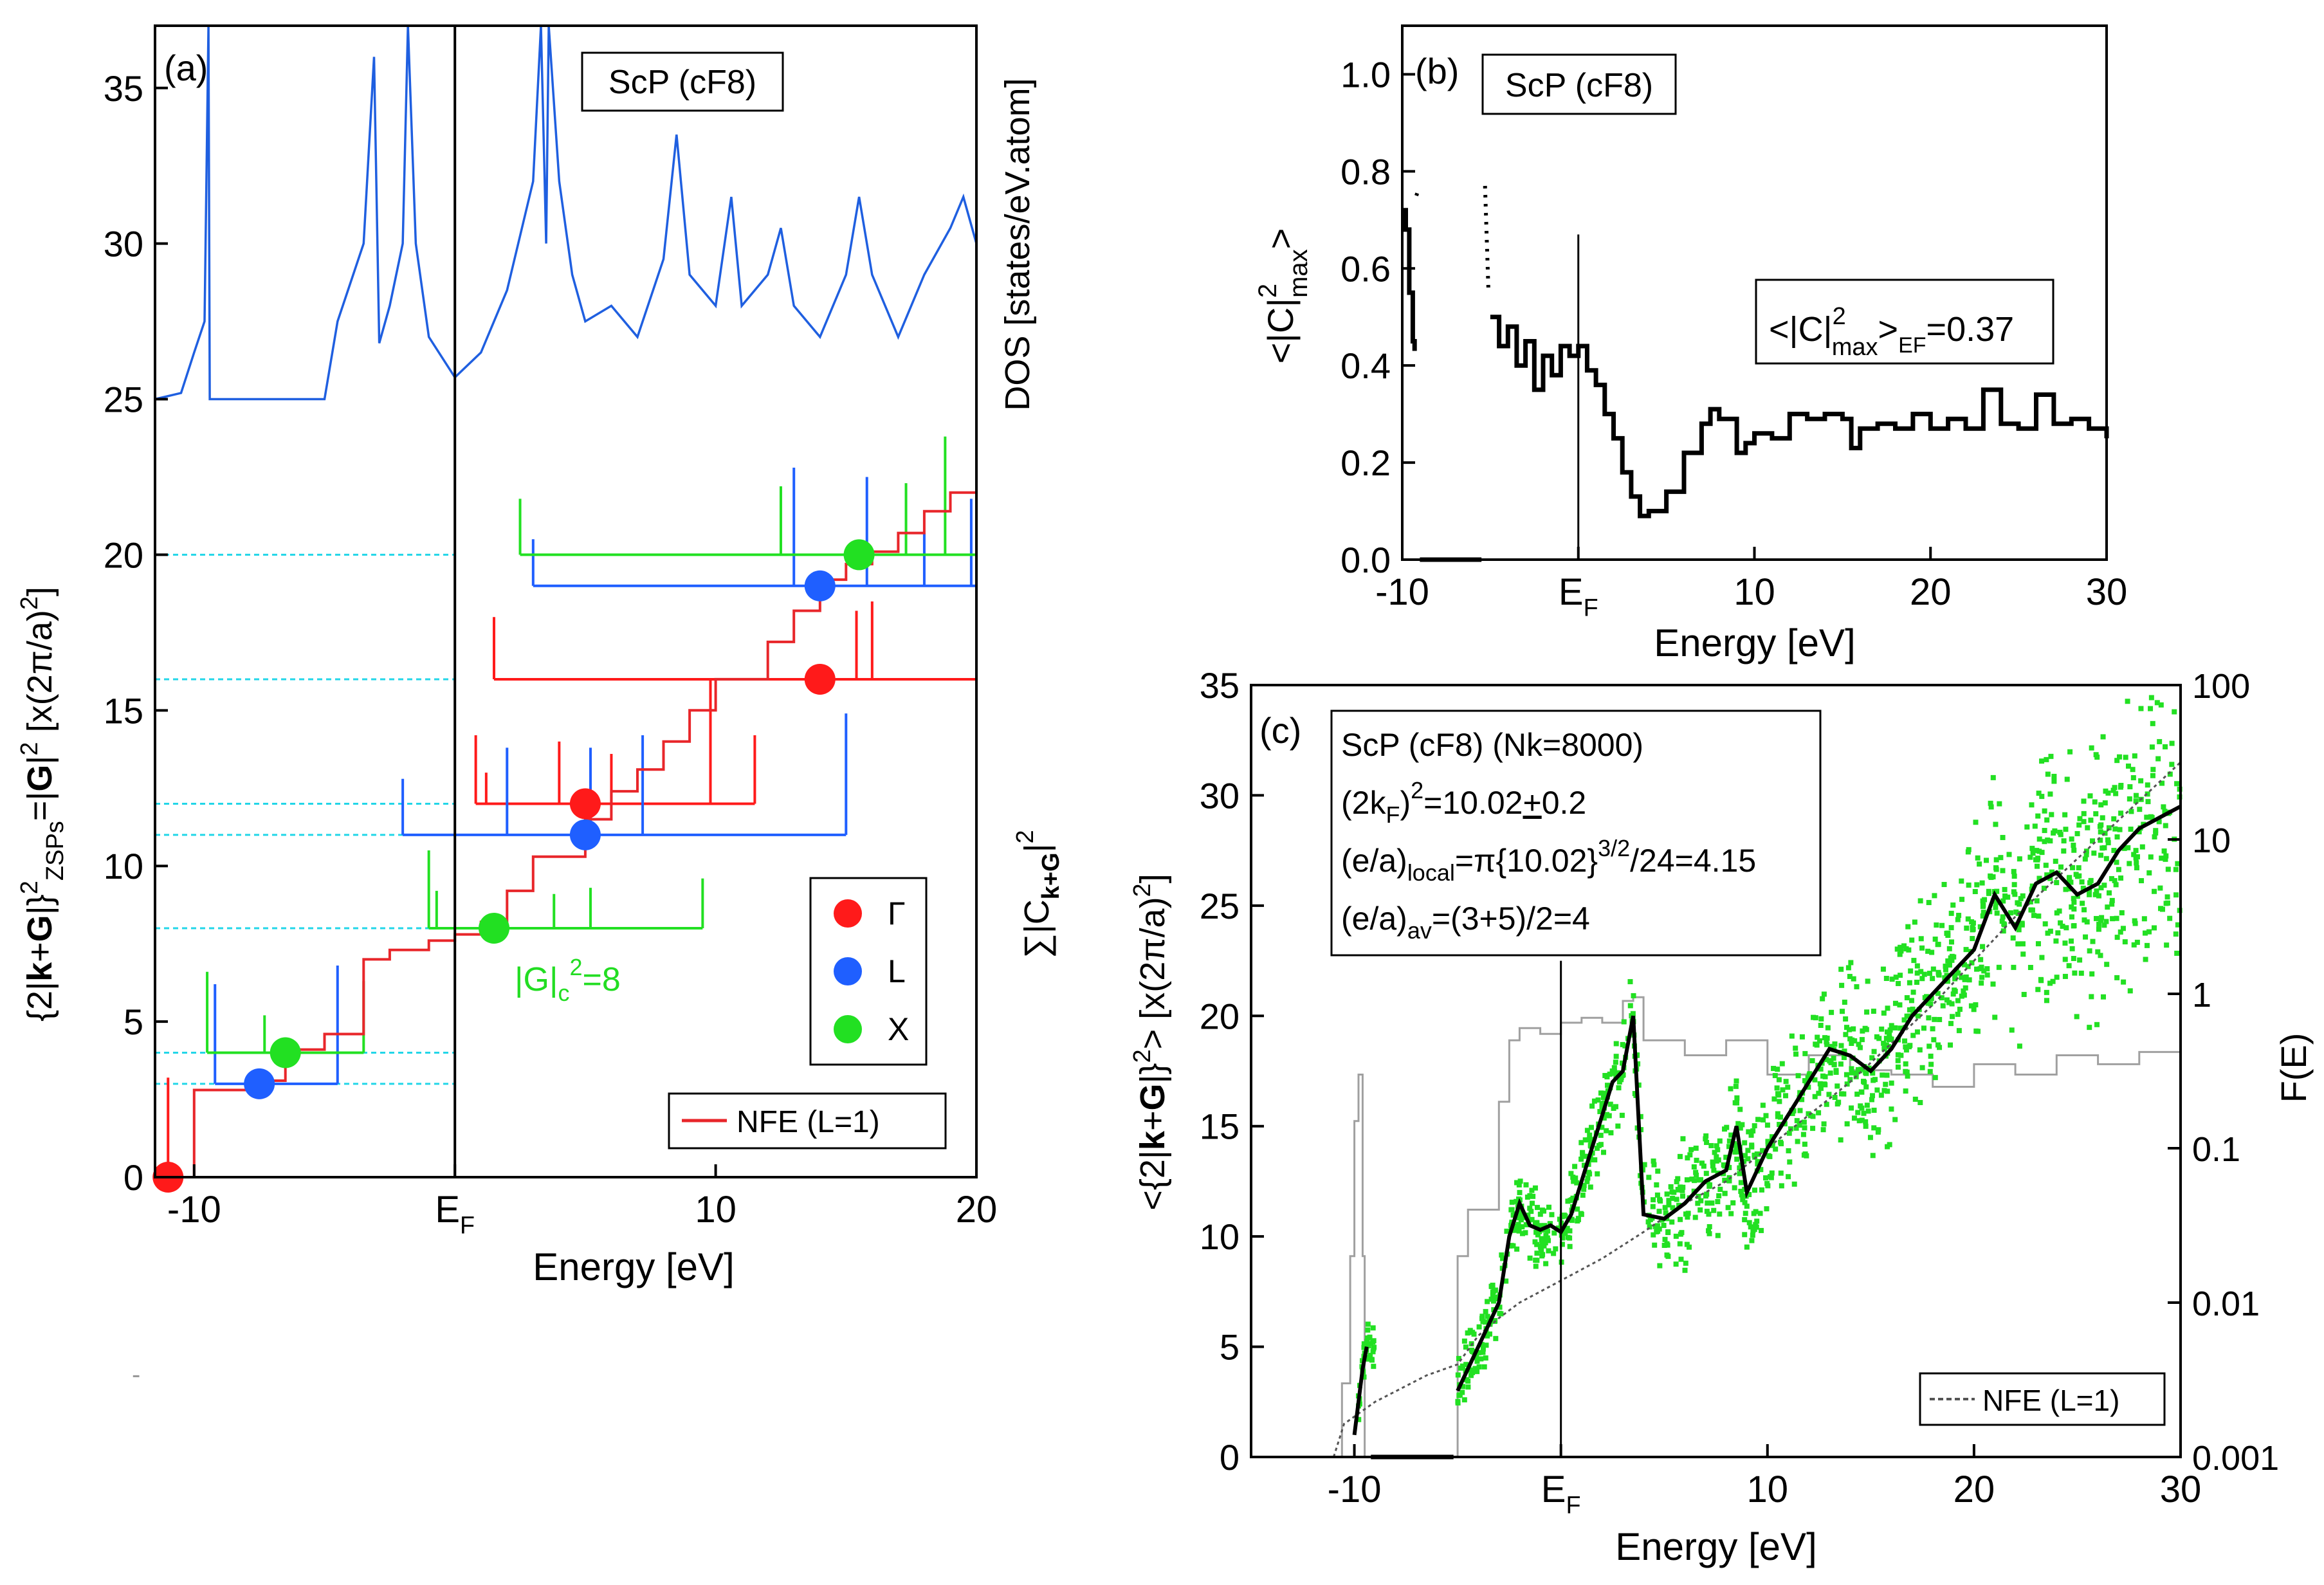 The image size is (2324, 1585). Describe the element at coordinates (2211, 841) in the screenshot. I see `c-y2tick-label-4: 10` at that location.